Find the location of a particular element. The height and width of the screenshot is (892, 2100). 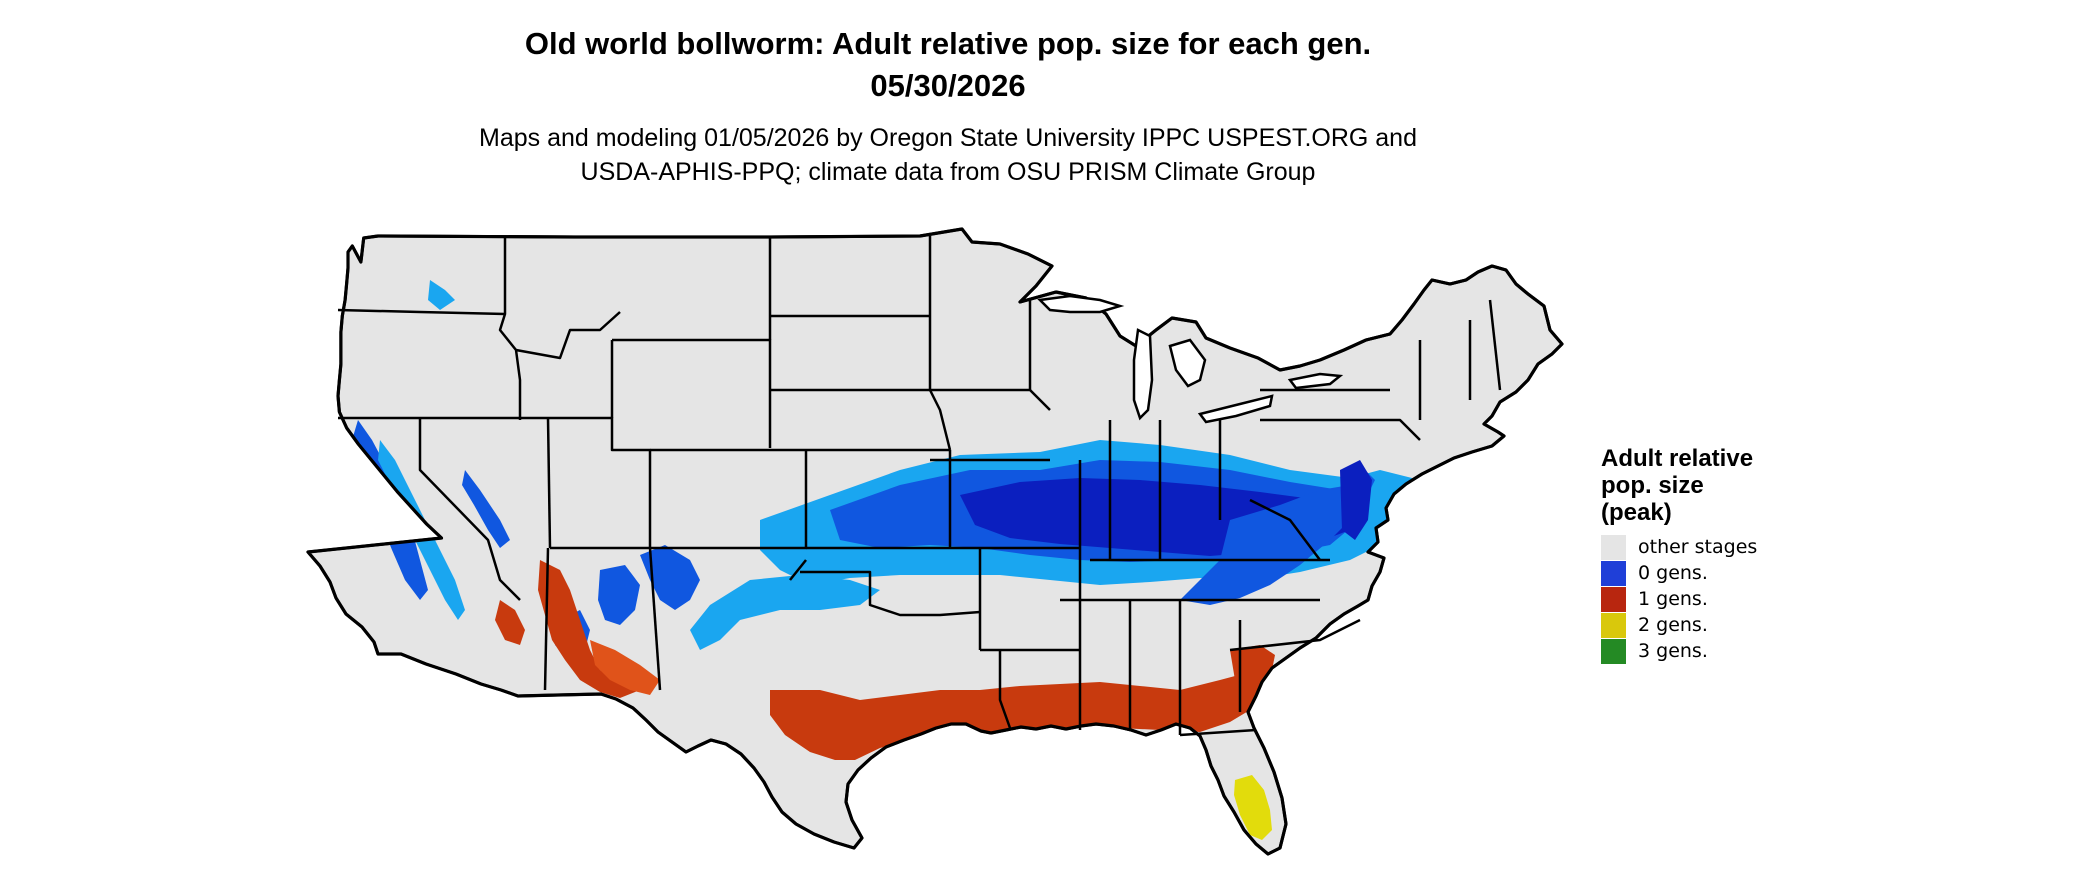

legend-label: 1 gens. is located at coordinates (1673, 599).